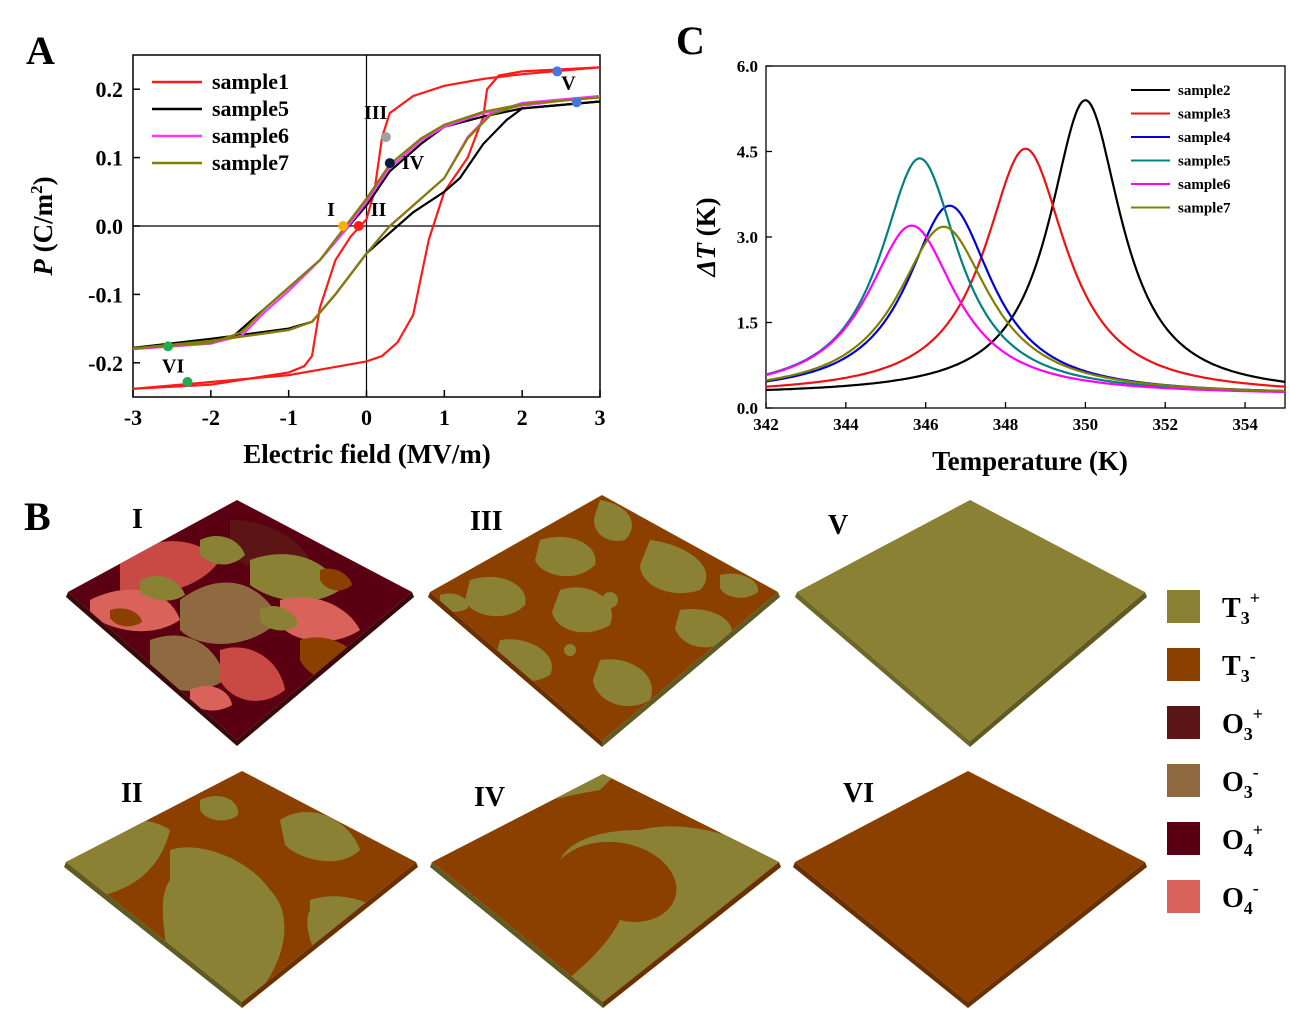  I want to click on chart-a-series-sample7-down, so click(366, 223).